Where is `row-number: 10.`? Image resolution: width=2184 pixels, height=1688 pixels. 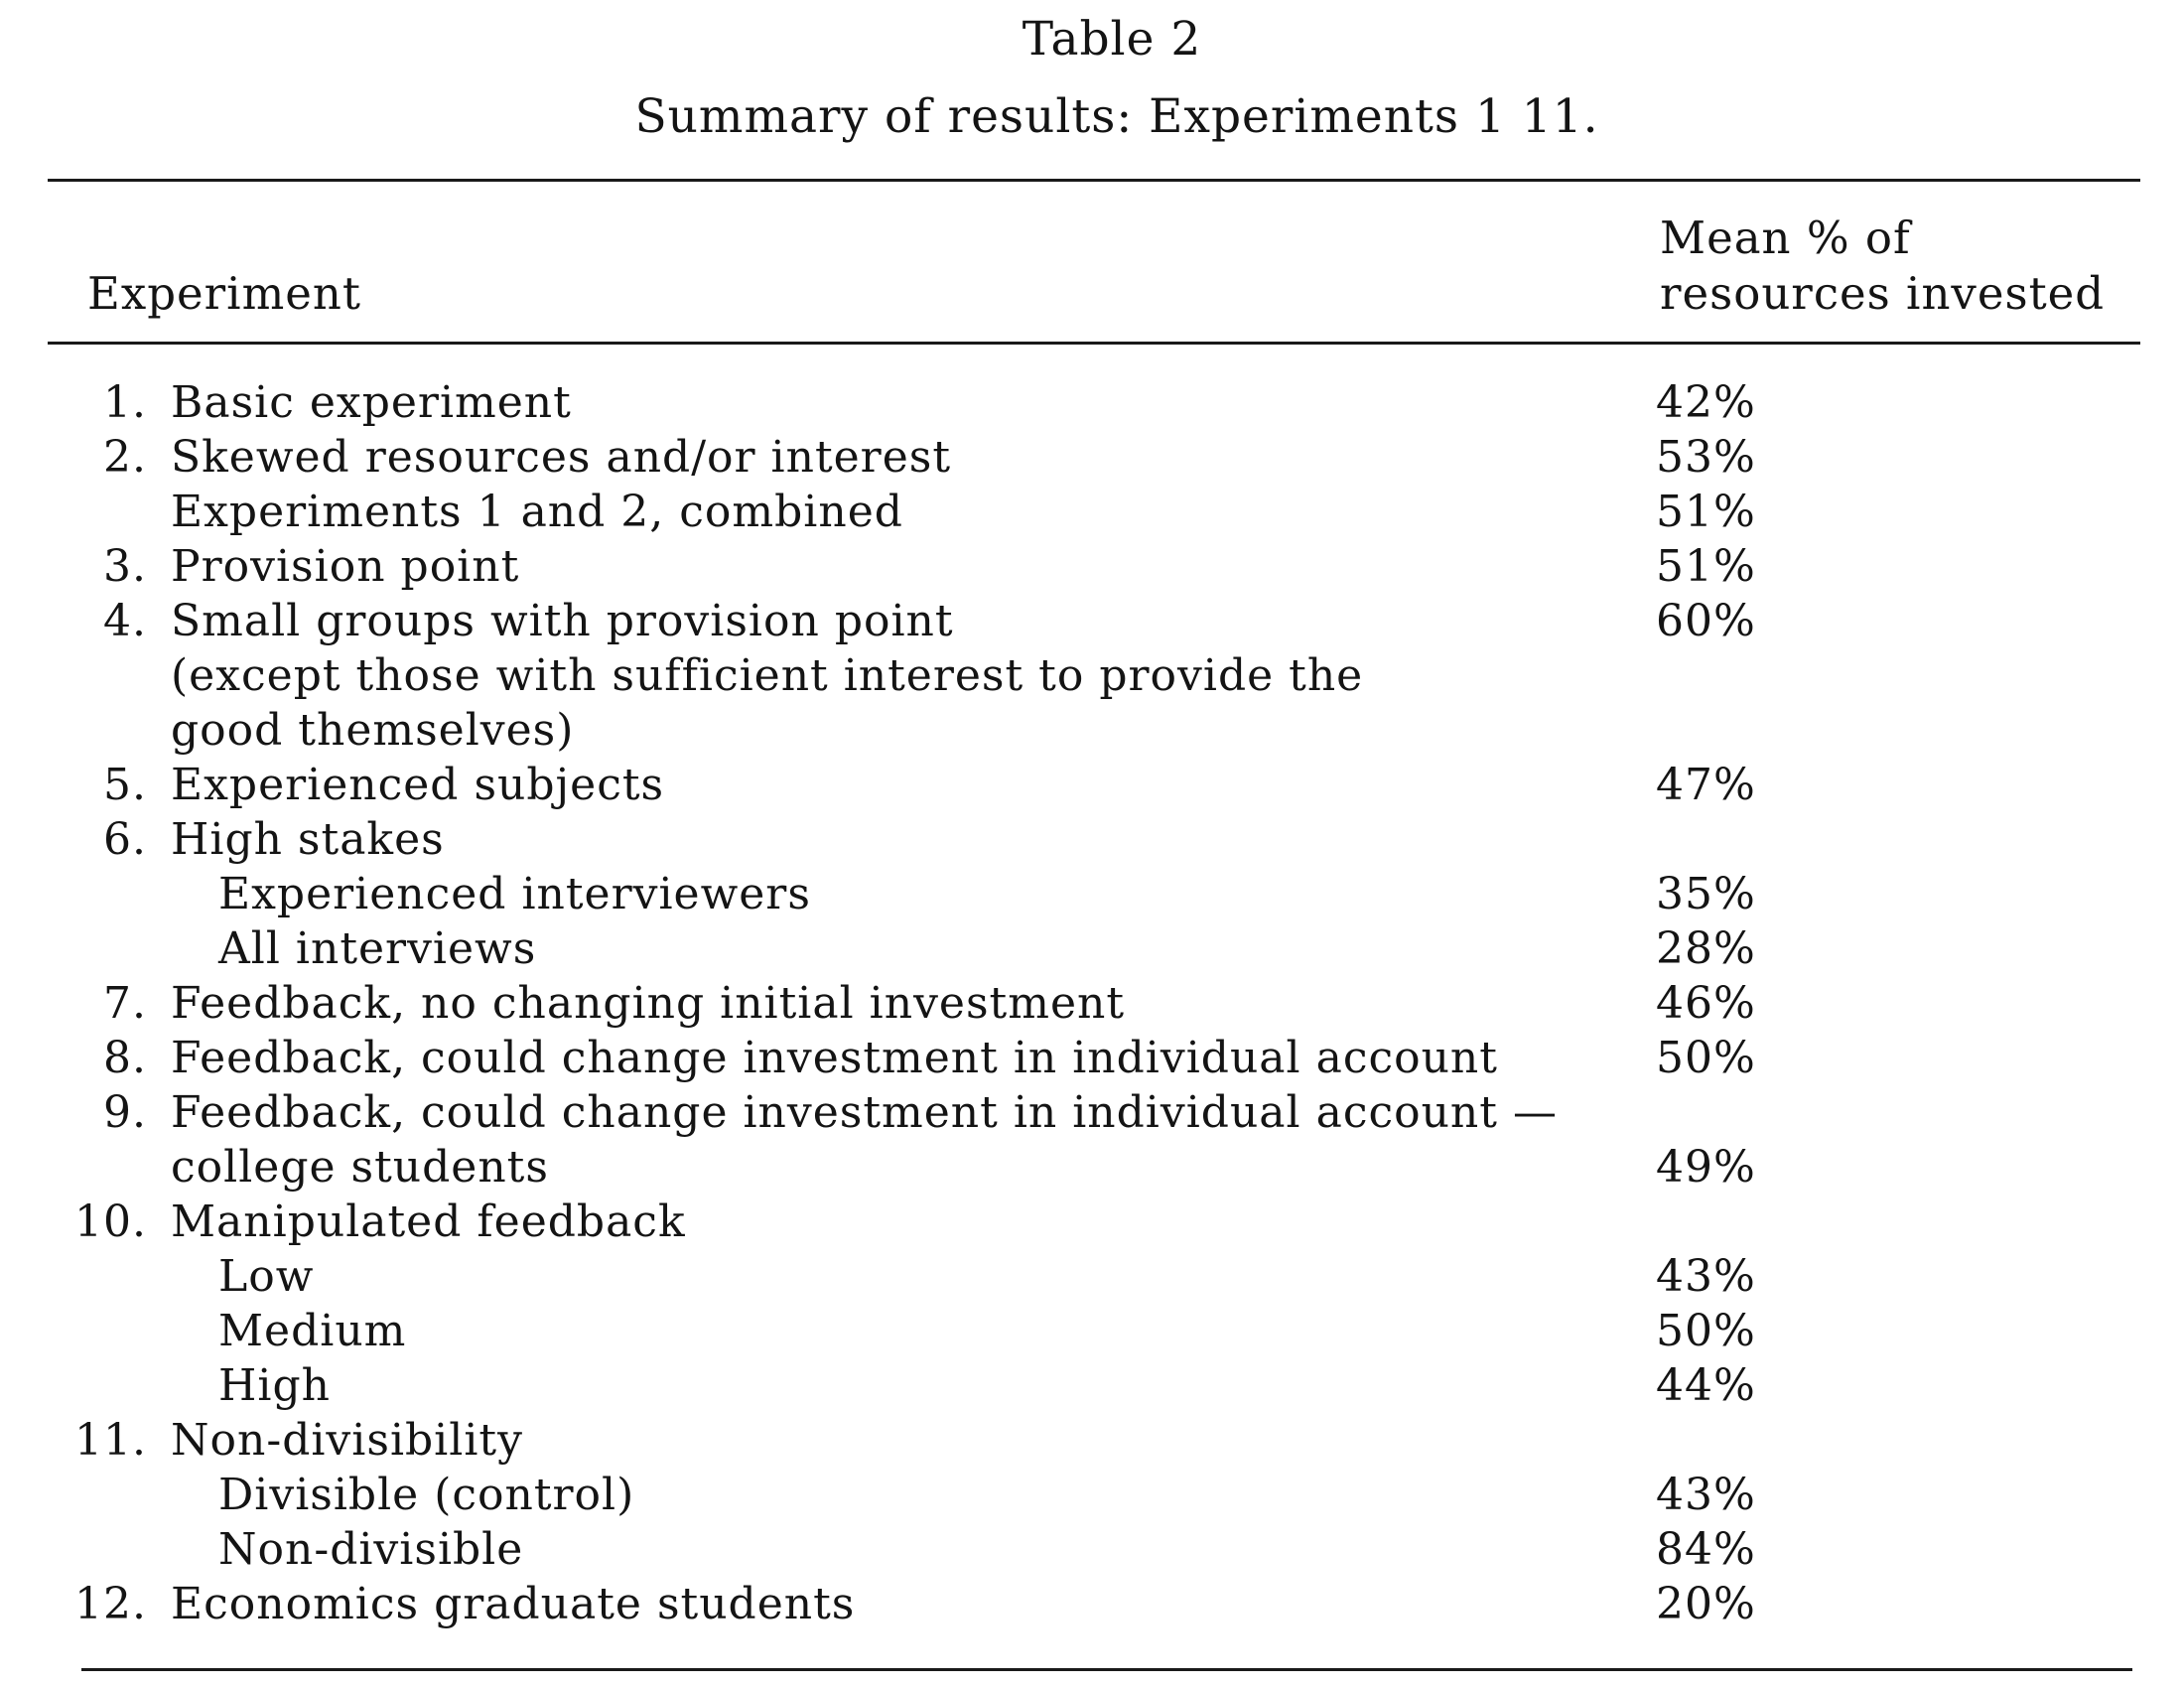 row-number: 10. is located at coordinates (110, 1221).